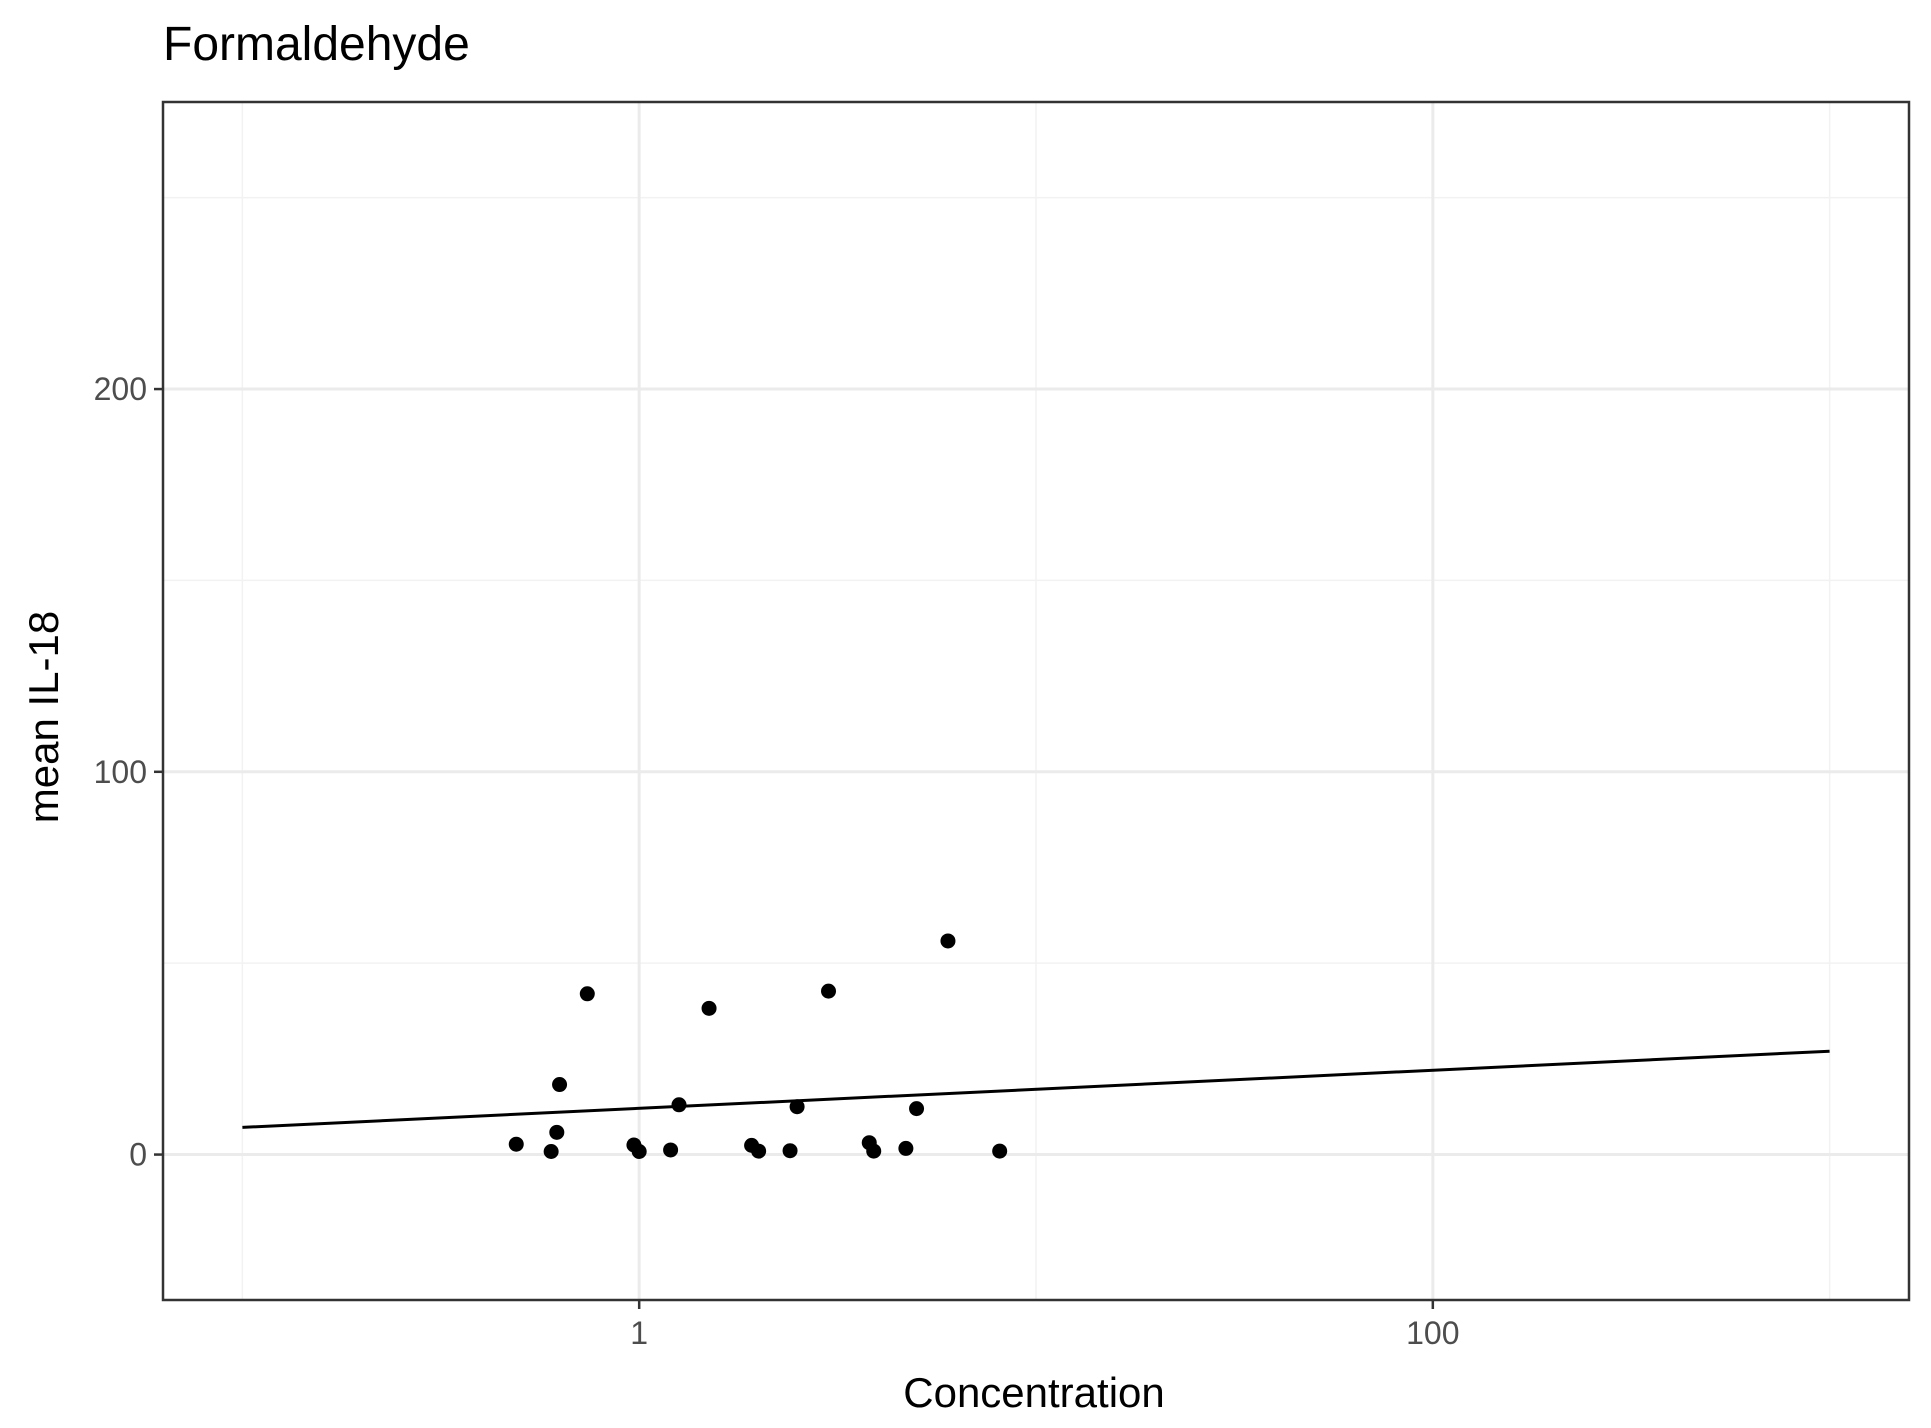 The width and height of the screenshot is (1931, 1428). I want to click on y-tick-label: 100, so click(120, 772).